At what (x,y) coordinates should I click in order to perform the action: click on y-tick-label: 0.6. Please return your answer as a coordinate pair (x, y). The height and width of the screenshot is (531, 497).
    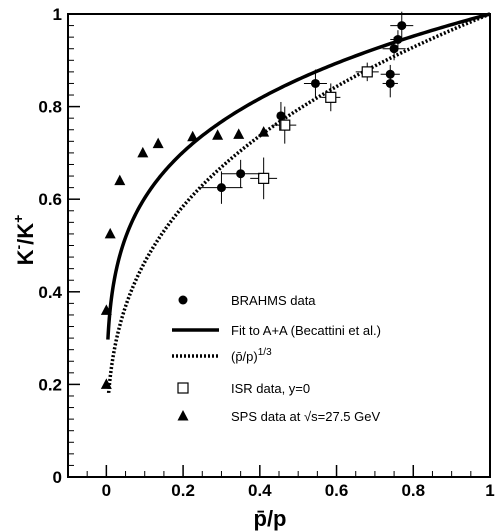
    Looking at the image, I should click on (50, 199).